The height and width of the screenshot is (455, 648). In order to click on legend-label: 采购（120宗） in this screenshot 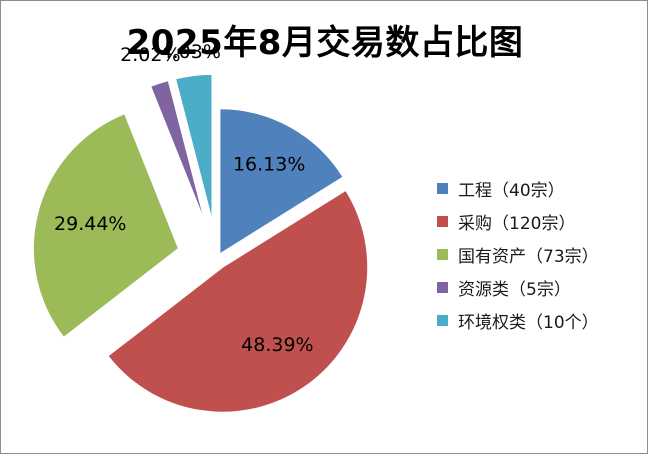, I will do `click(517, 223)`.